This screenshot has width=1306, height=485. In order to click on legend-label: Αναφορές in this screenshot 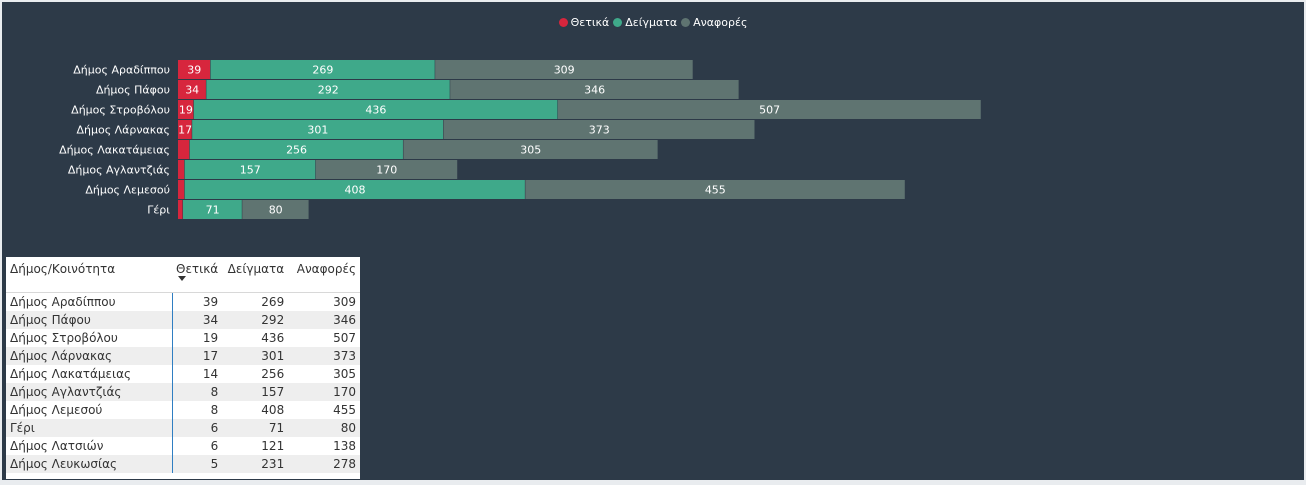, I will do `click(720, 22)`.